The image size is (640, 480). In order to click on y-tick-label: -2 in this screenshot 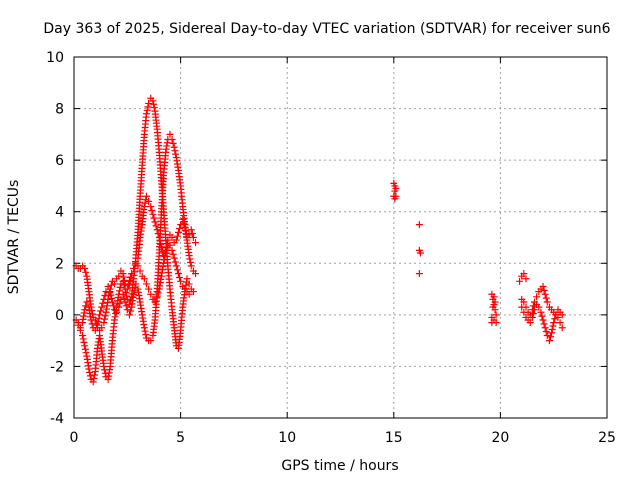, I will do `click(57, 367)`.